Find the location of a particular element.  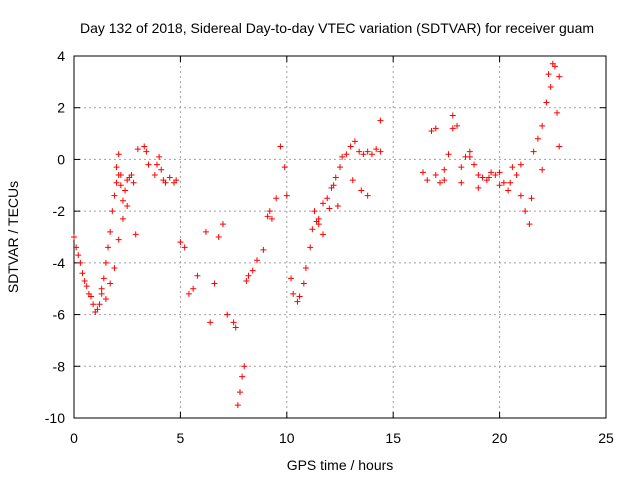

x-tick-label: 25 is located at coordinates (606, 438).